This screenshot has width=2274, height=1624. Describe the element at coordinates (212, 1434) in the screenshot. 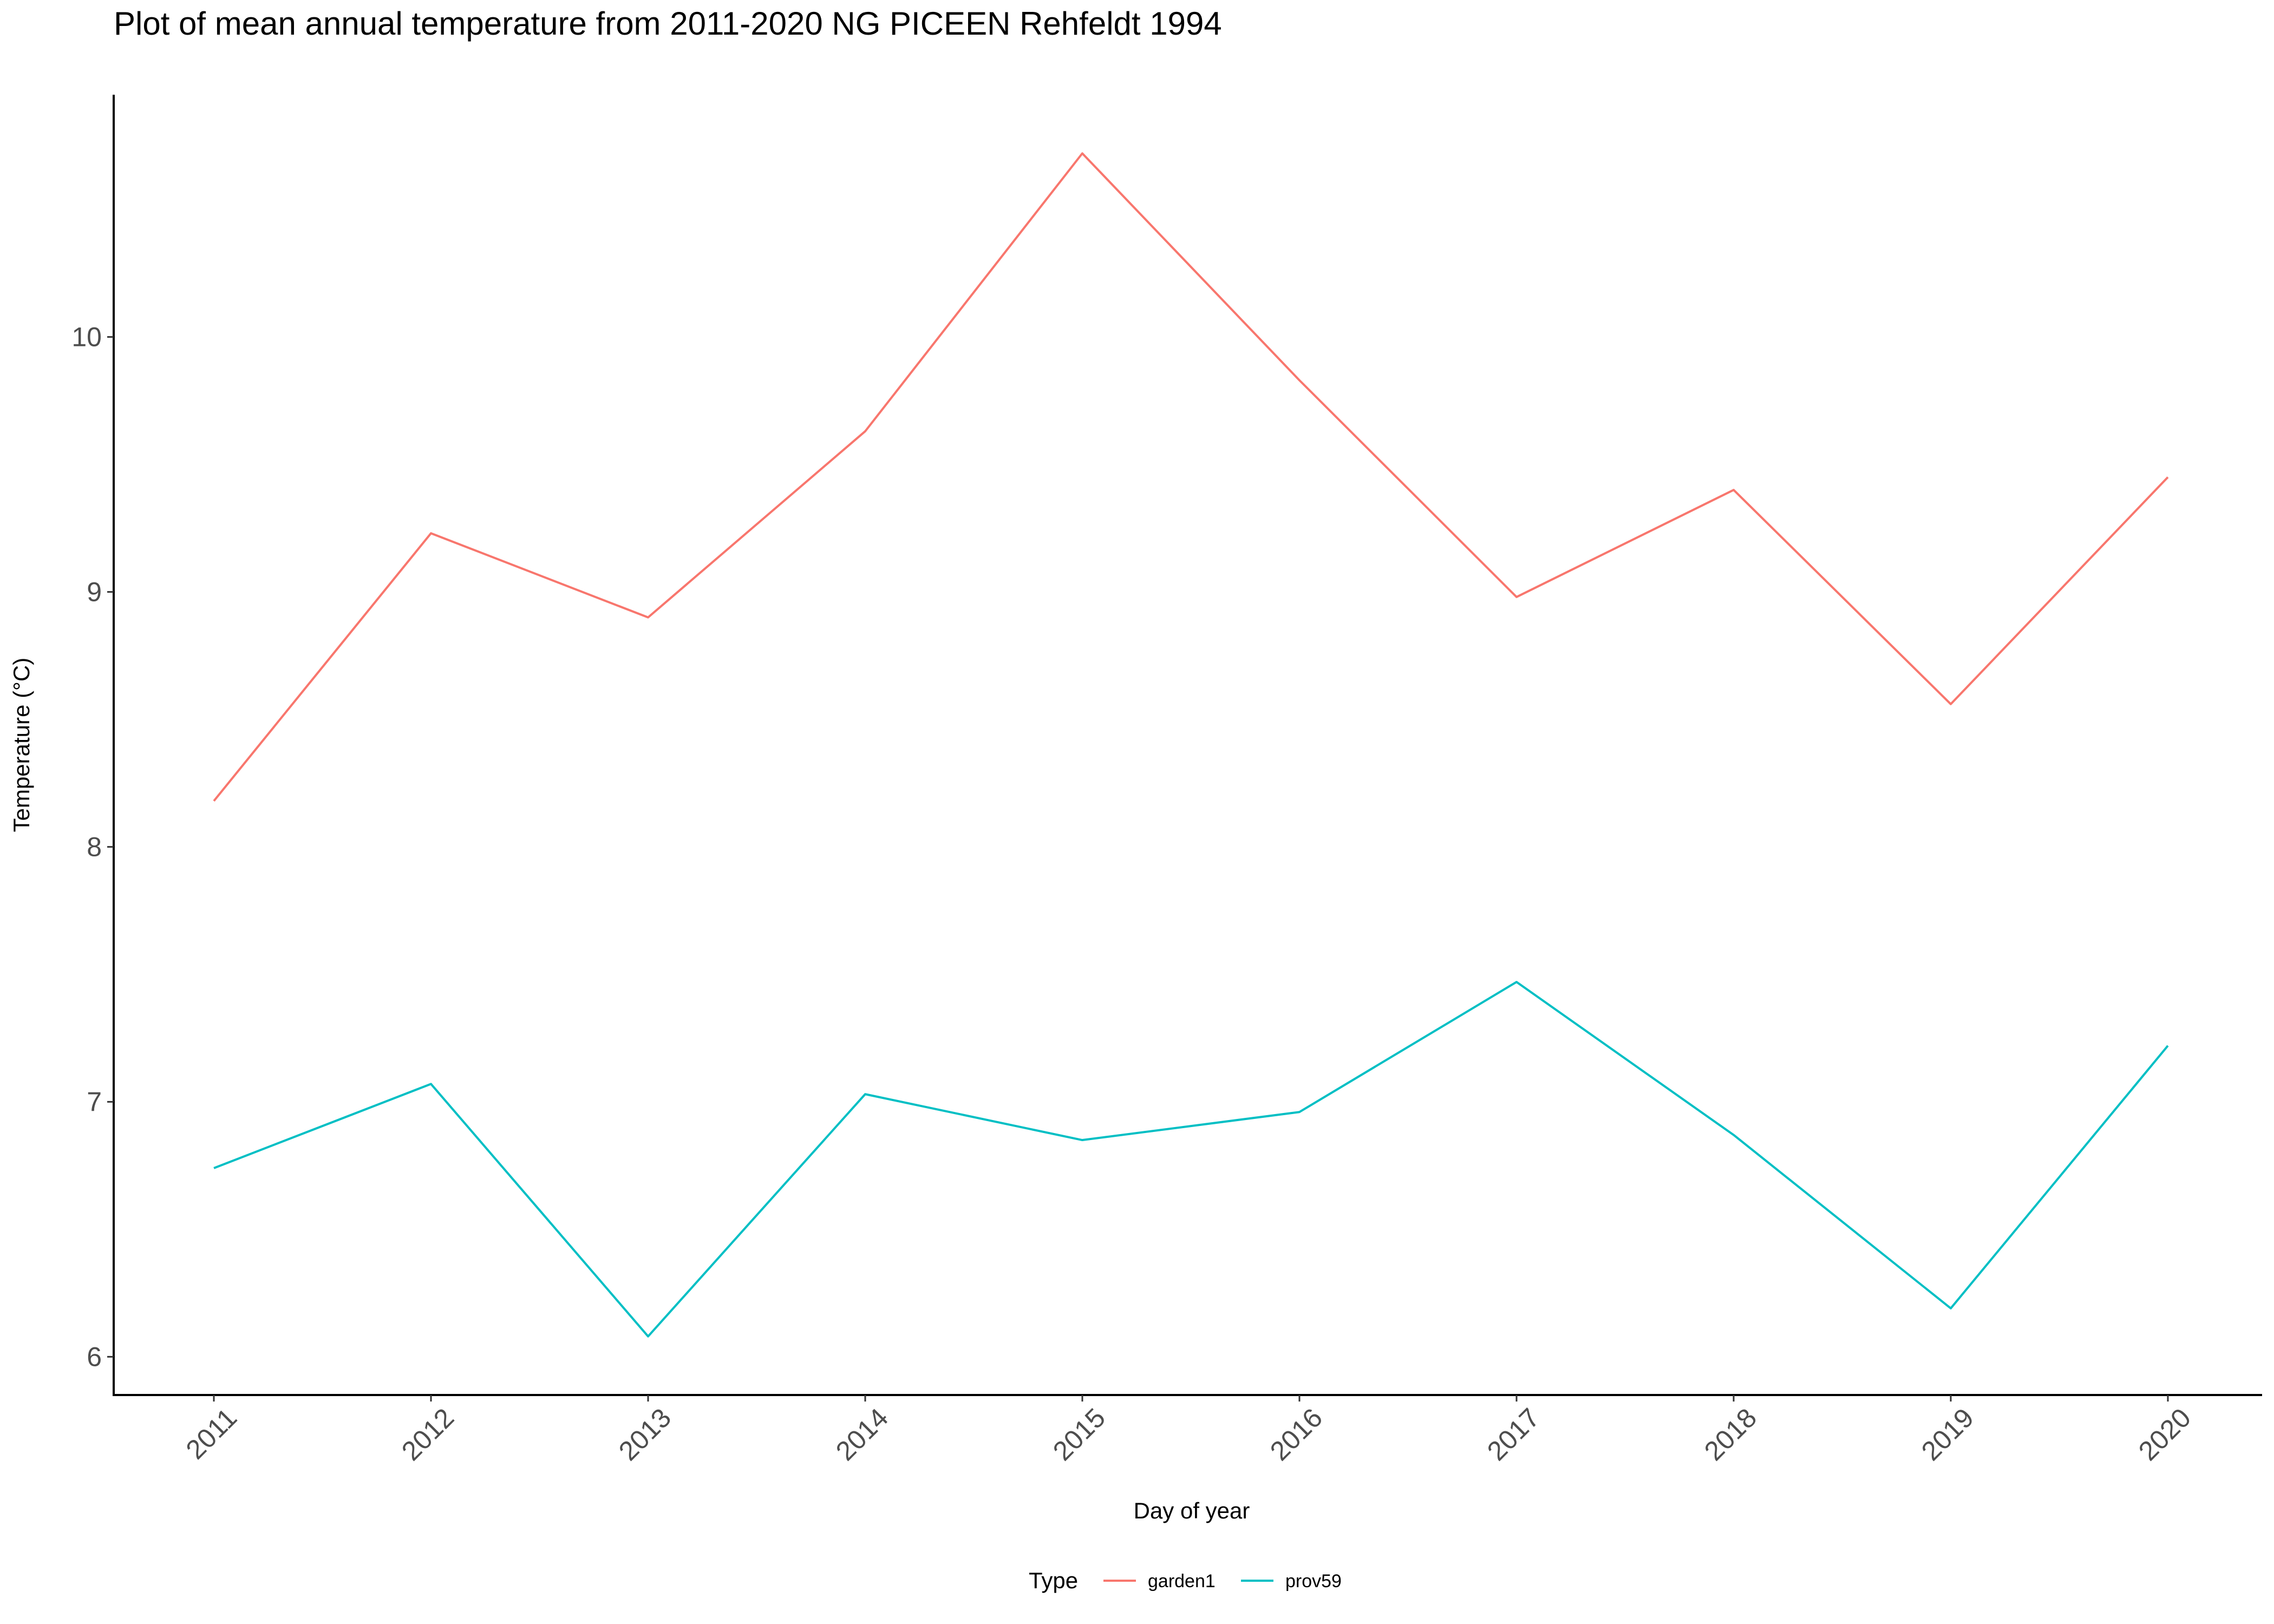

I see `x-tick-label: 2011` at that location.